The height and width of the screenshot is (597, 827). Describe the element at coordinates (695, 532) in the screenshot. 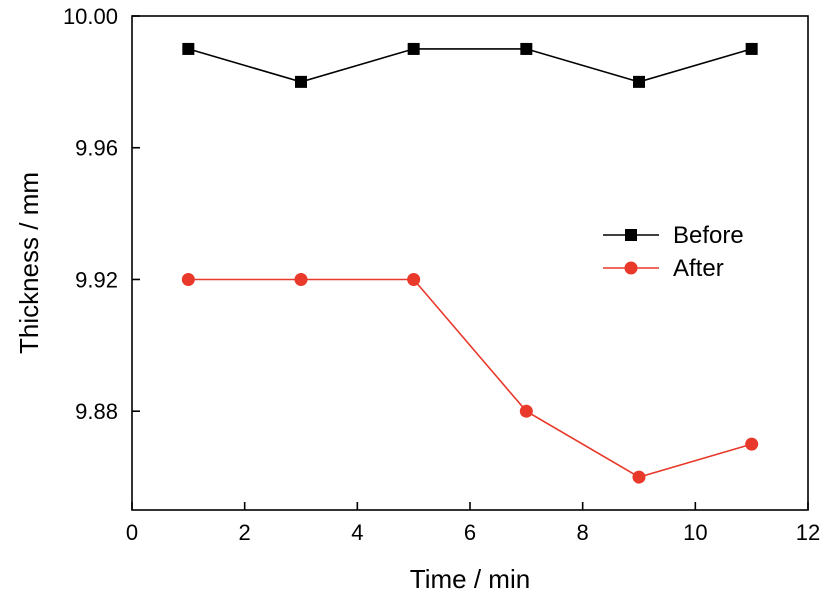

I see `x-tick-label: 10` at that location.